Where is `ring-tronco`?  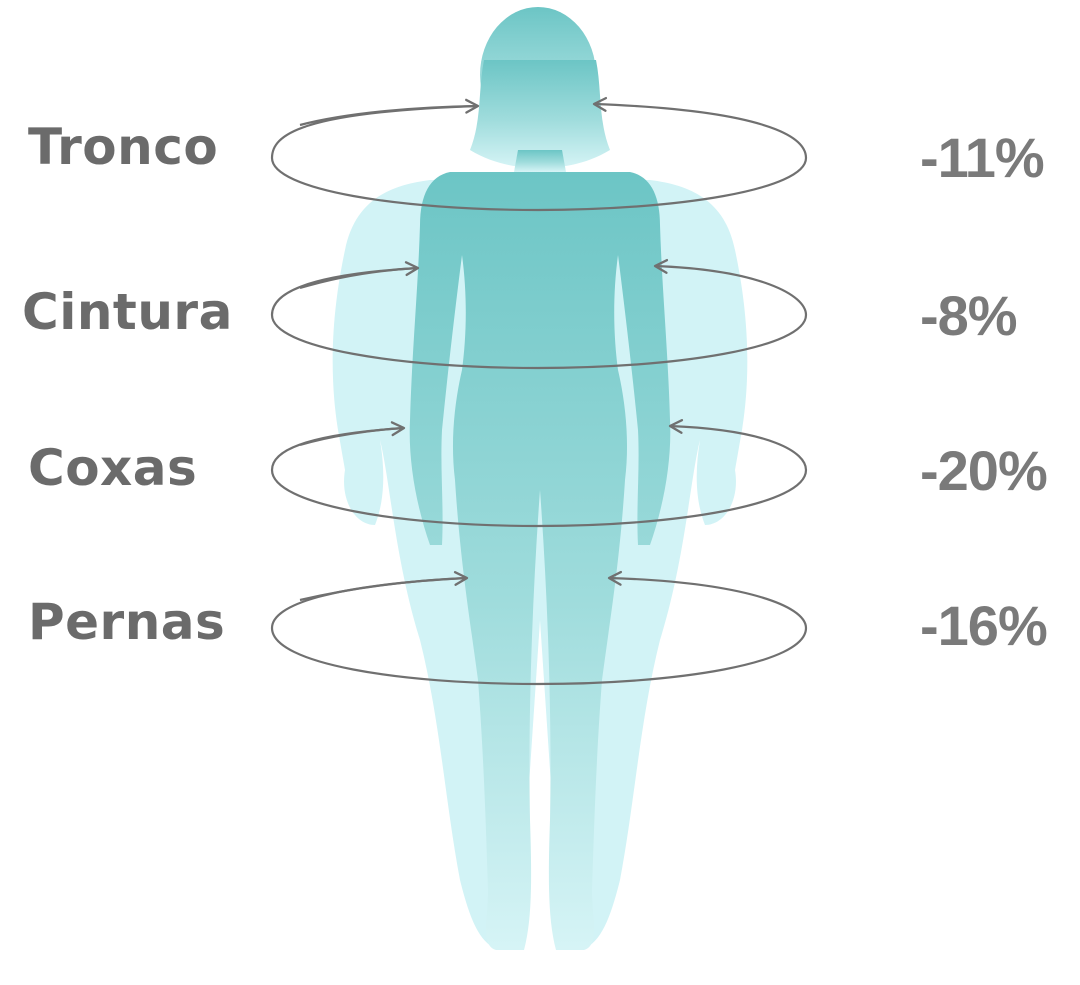 ring-tronco is located at coordinates (539, 154).